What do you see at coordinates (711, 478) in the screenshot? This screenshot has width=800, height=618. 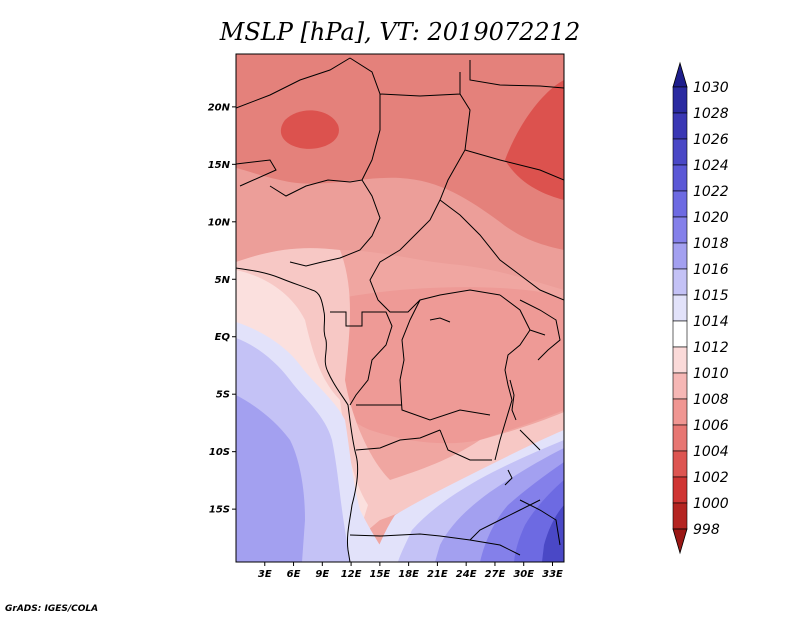 I see `colorbar-label: 1002` at bounding box center [711, 478].